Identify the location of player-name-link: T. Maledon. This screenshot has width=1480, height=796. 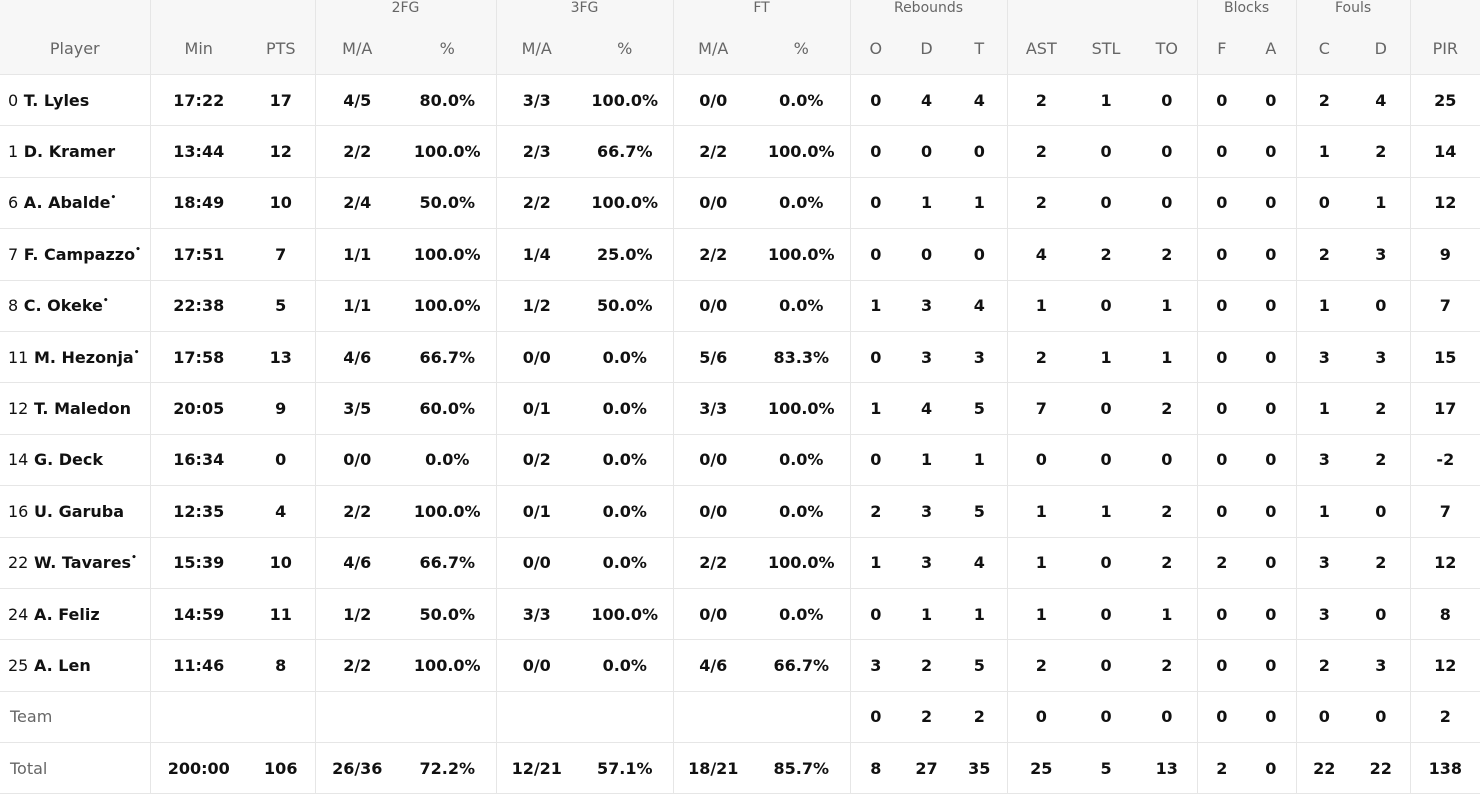
(82, 409).